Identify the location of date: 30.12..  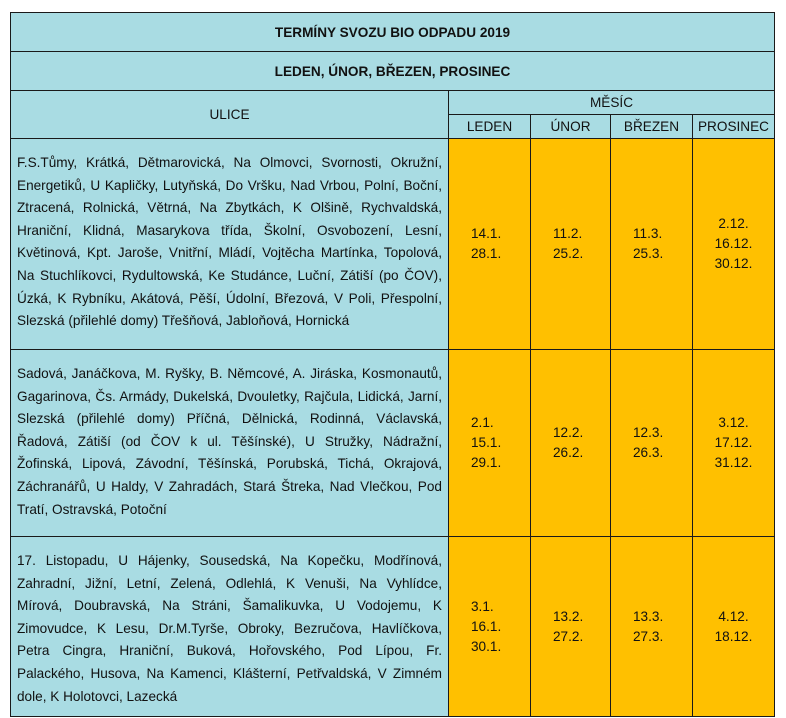
(733, 263).